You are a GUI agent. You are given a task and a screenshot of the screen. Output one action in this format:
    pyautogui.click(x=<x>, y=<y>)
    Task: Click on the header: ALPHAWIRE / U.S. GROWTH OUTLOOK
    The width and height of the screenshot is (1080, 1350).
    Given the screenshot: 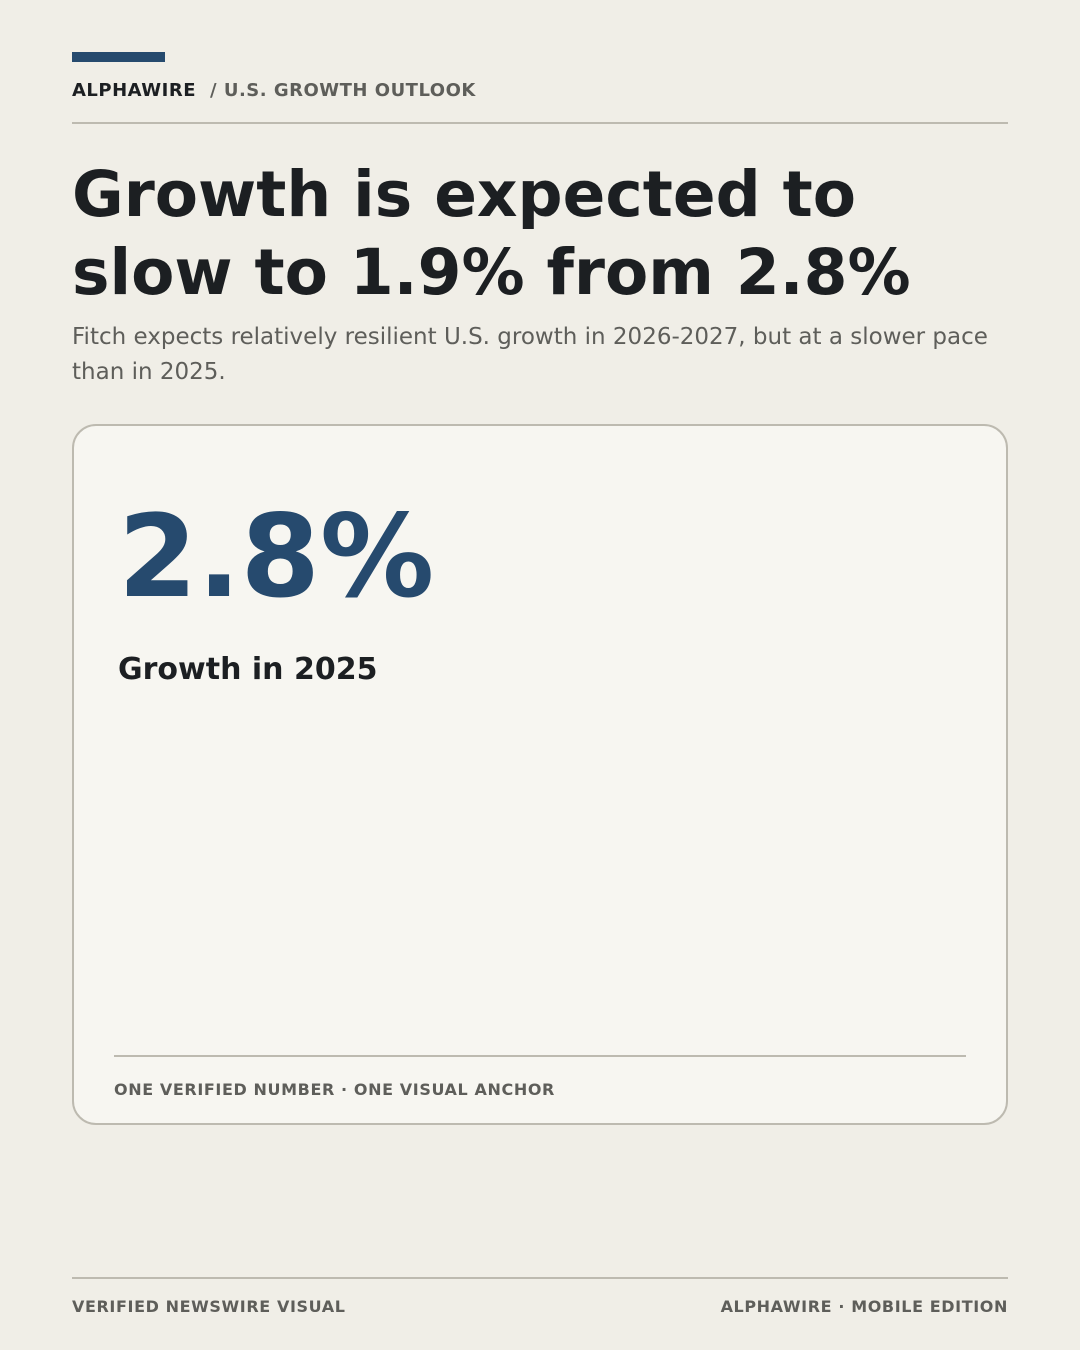 What is the action you would take?
    pyautogui.click(x=274, y=90)
    